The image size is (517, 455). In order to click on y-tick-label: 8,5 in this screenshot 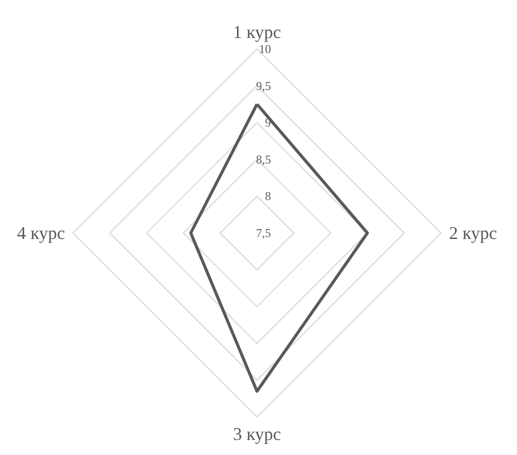, I will do `click(263, 159)`.